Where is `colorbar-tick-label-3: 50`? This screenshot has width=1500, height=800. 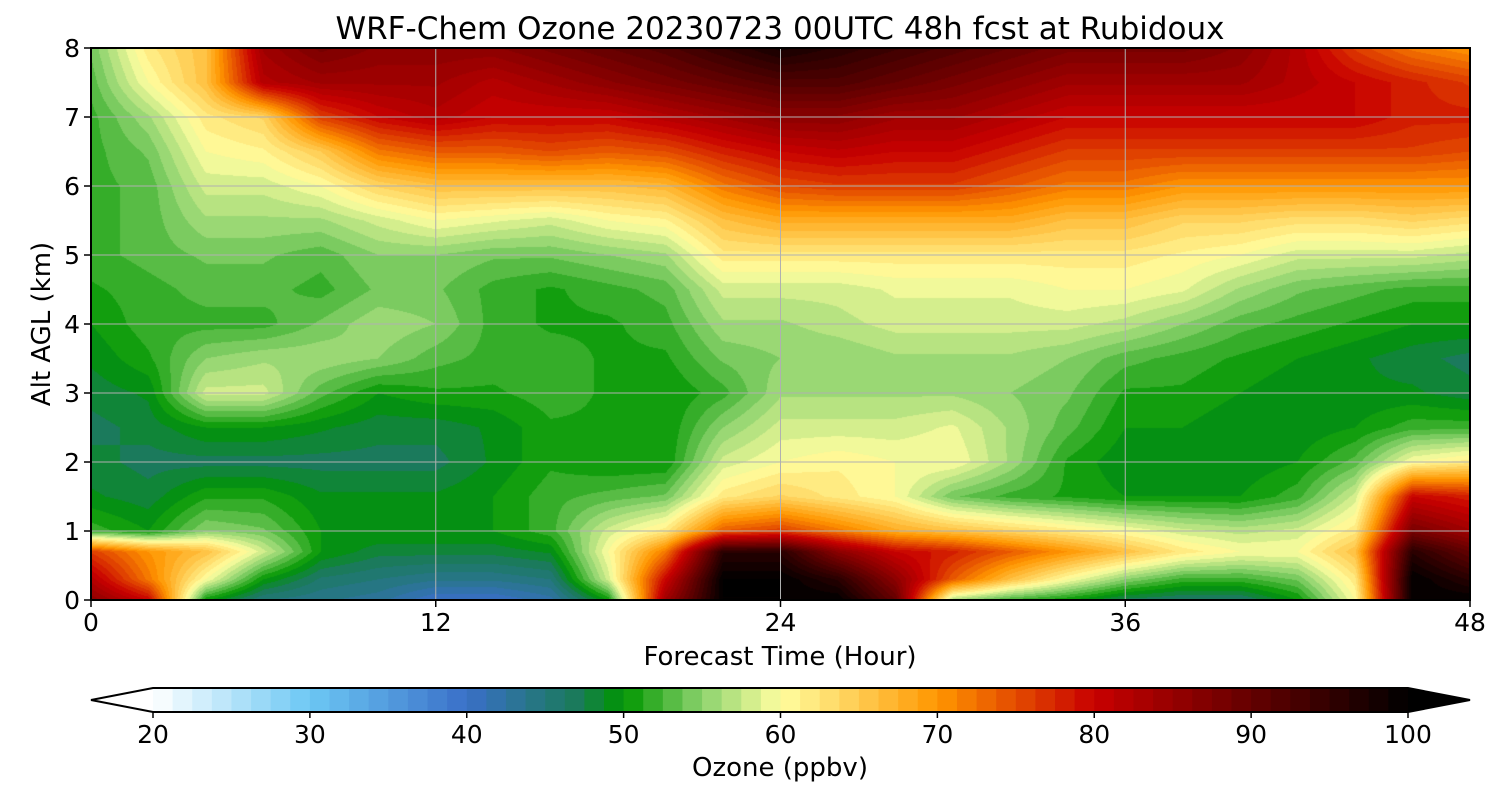 colorbar-tick-label-3: 50 is located at coordinates (624, 734).